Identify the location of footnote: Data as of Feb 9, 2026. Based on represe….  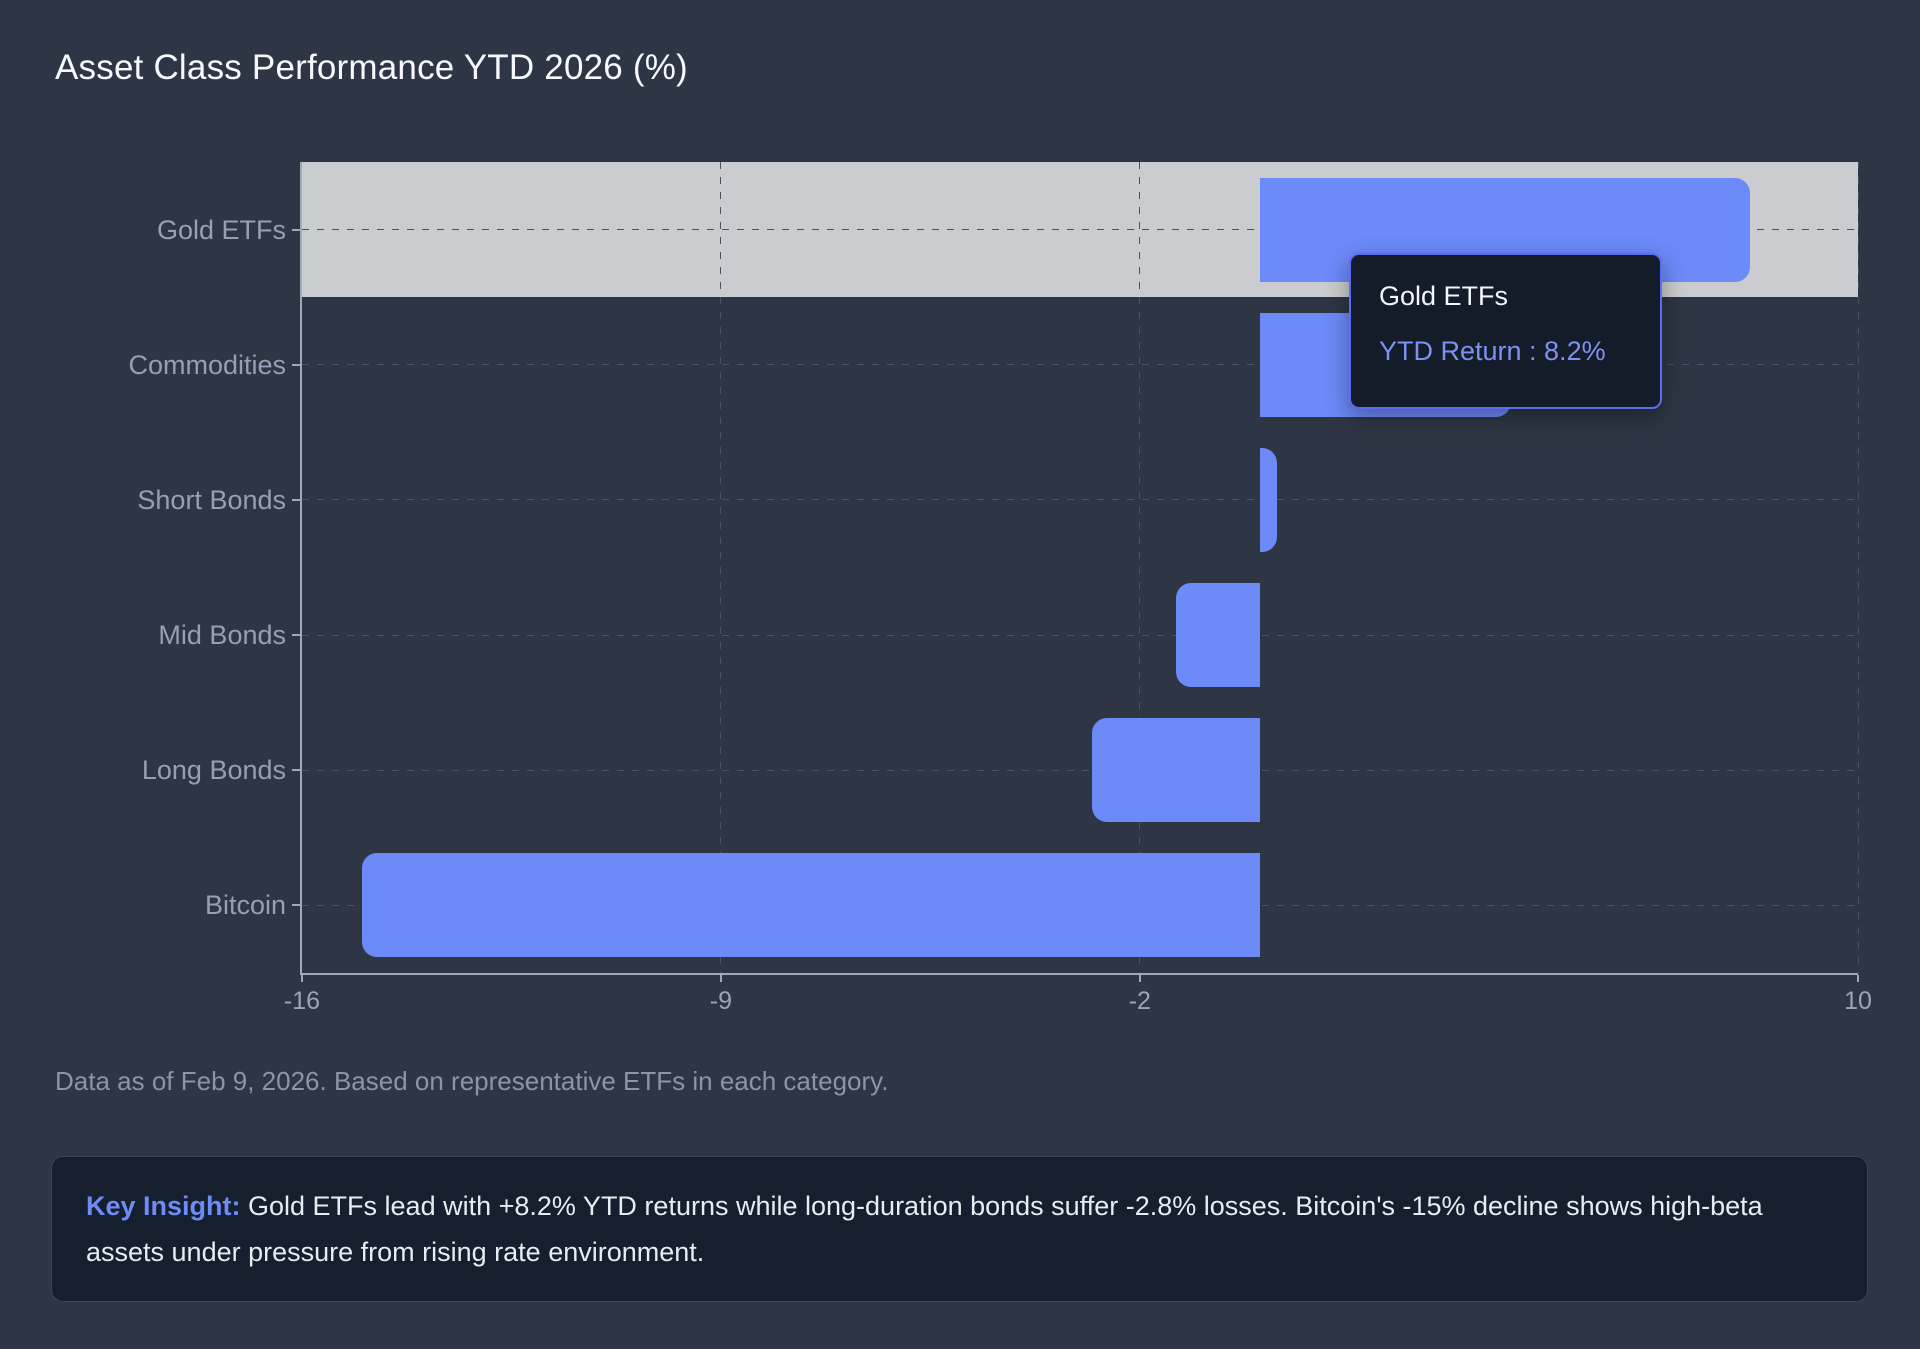
(472, 1081).